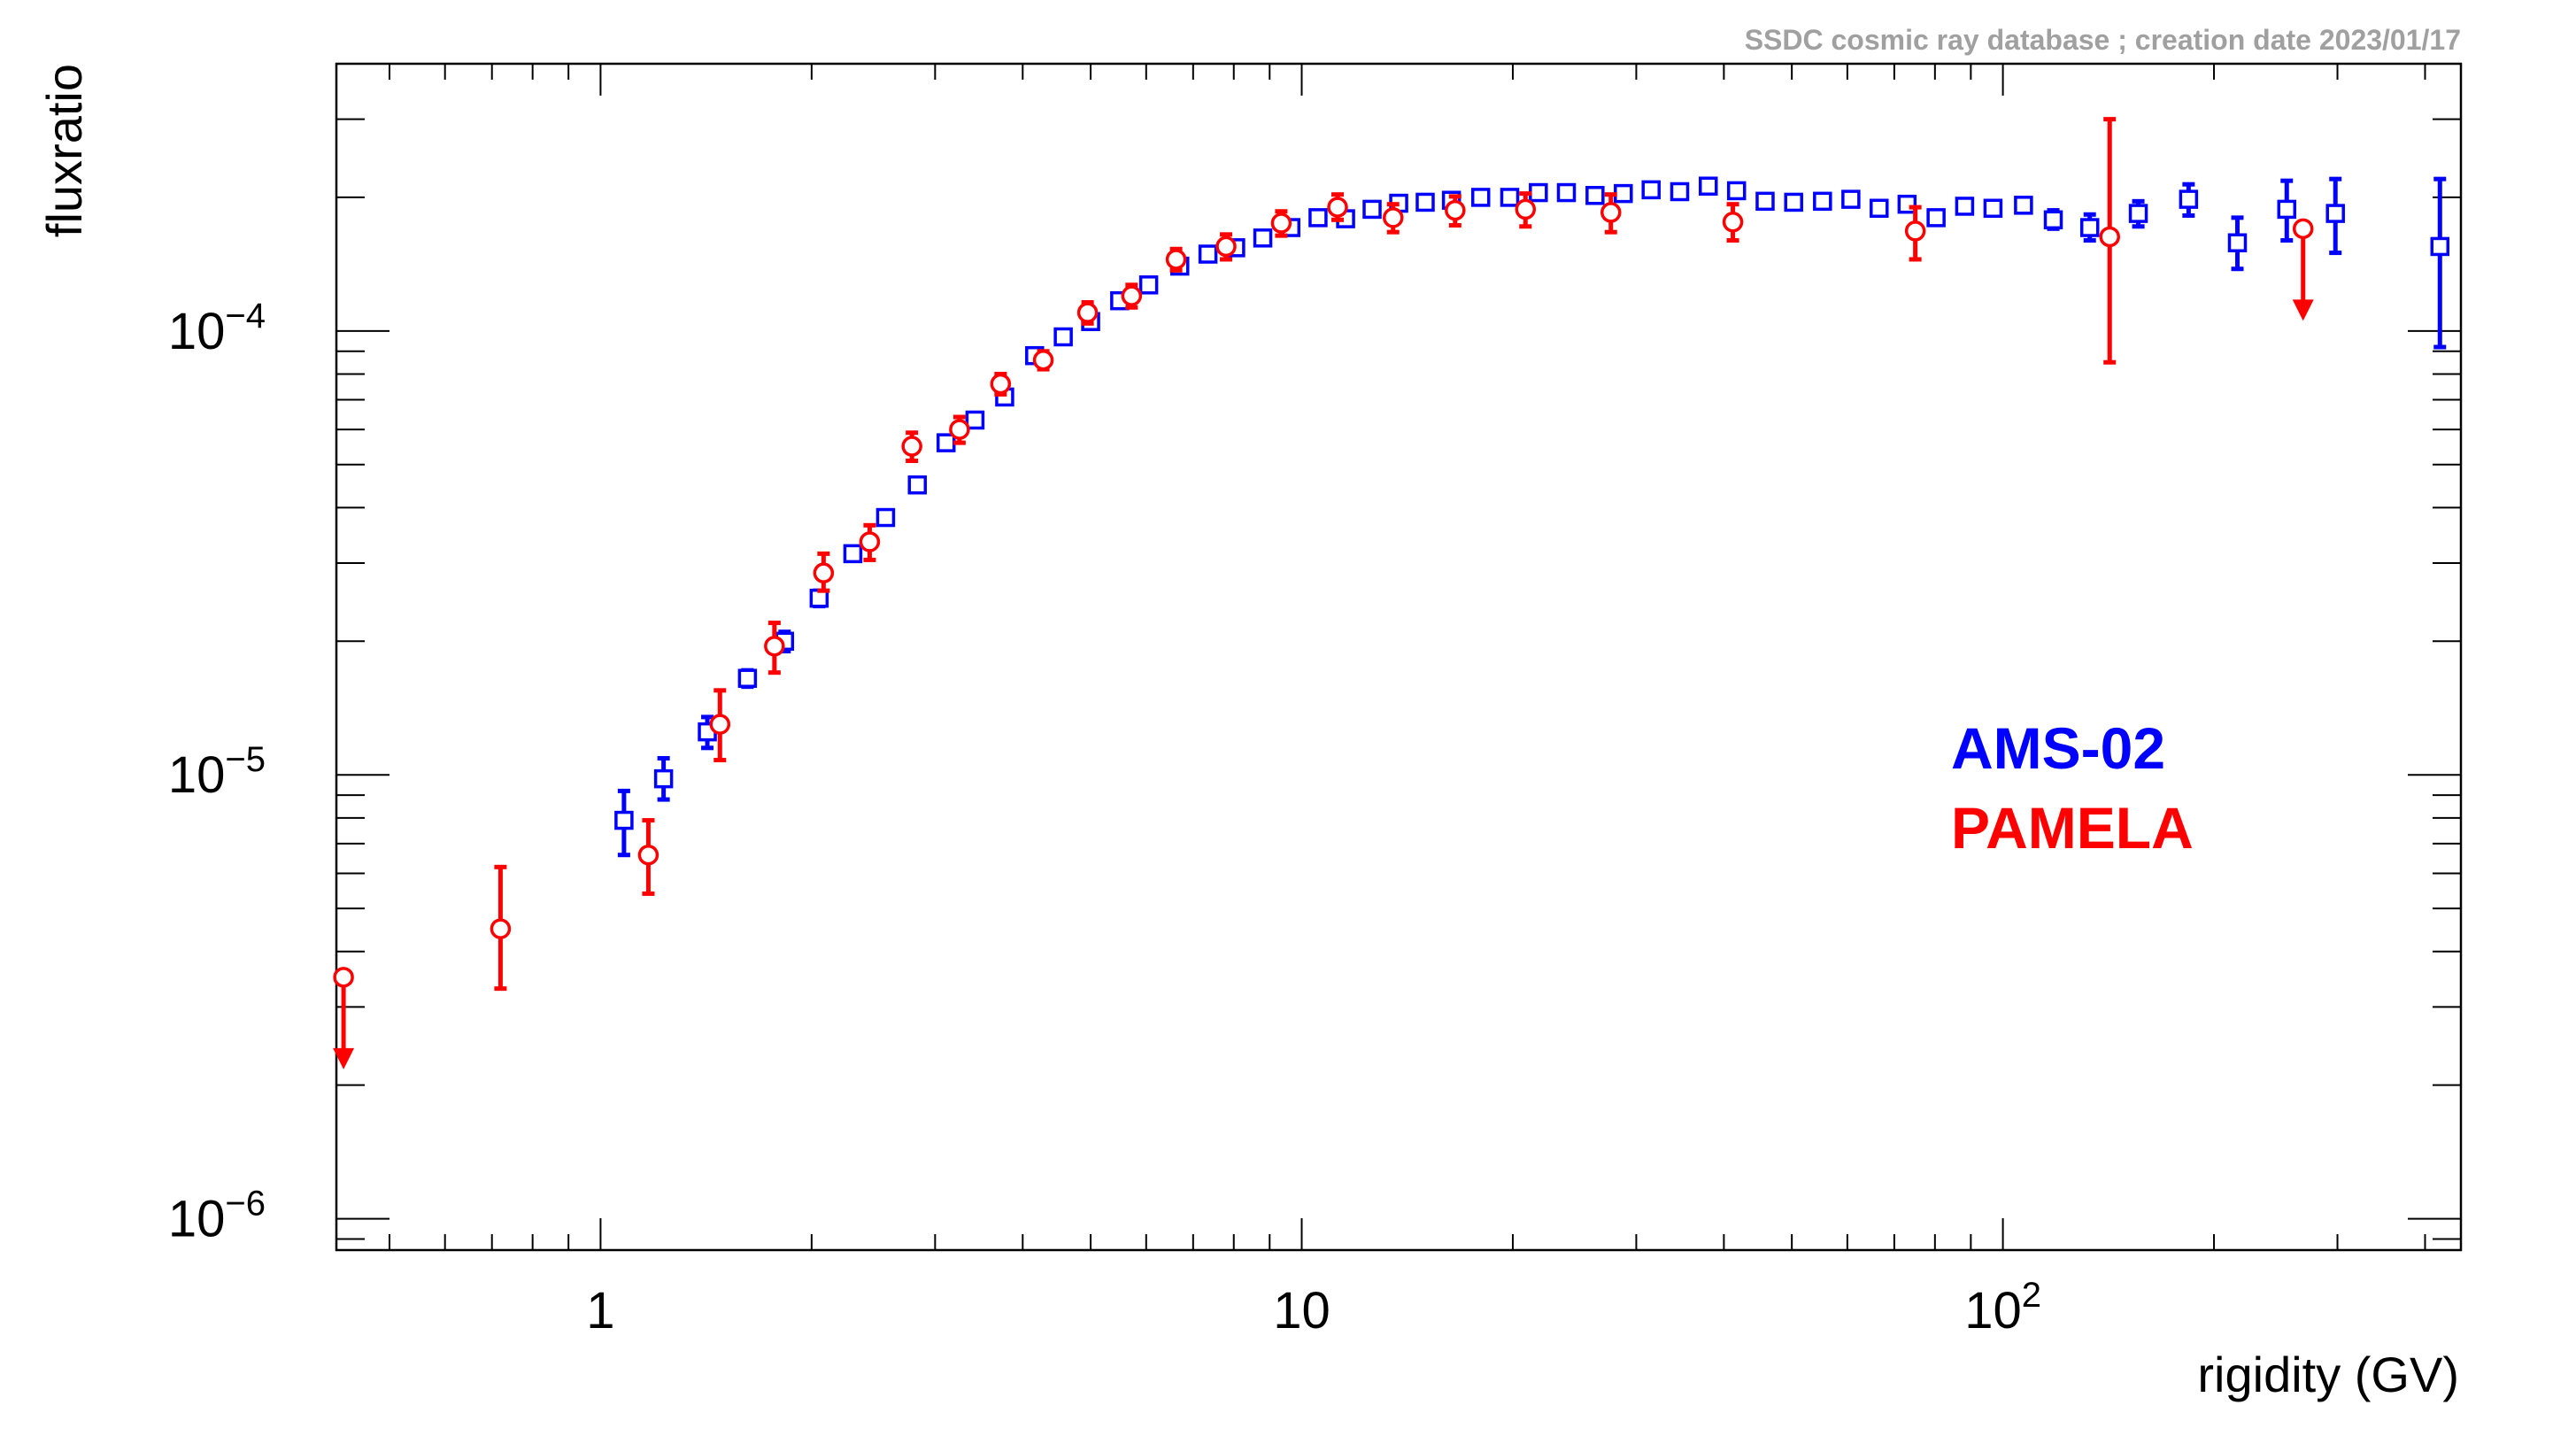 The width and height of the screenshot is (2576, 1436). What do you see at coordinates (64, 150) in the screenshot?
I see `y-axis-title: fluxratio` at bounding box center [64, 150].